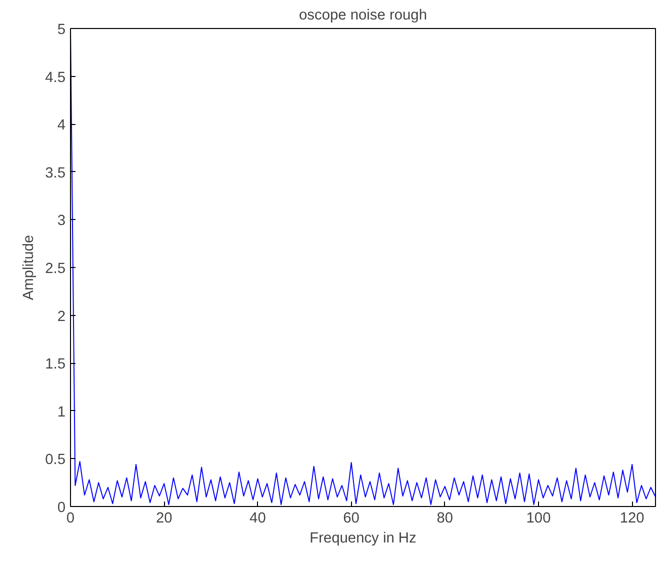 The image size is (670, 561). Describe the element at coordinates (351, 518) in the screenshot. I see `x-tick-label: 60` at that location.